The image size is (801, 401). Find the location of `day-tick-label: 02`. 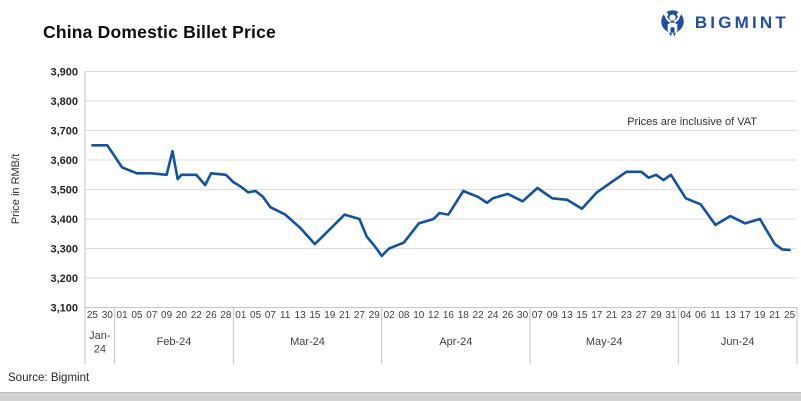

day-tick-label: 02 is located at coordinates (390, 315).